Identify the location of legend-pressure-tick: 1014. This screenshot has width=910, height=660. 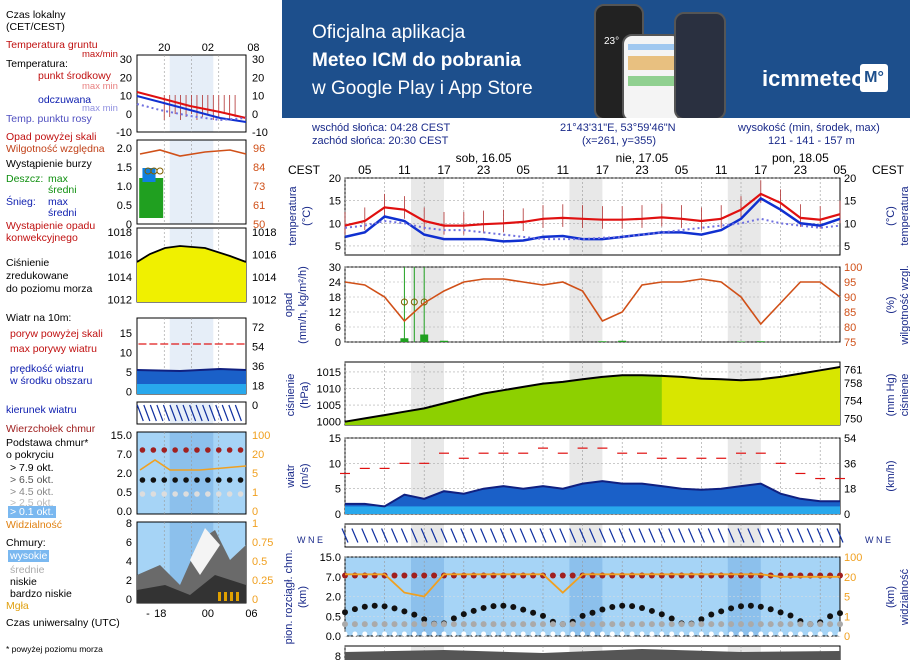
(120, 278).